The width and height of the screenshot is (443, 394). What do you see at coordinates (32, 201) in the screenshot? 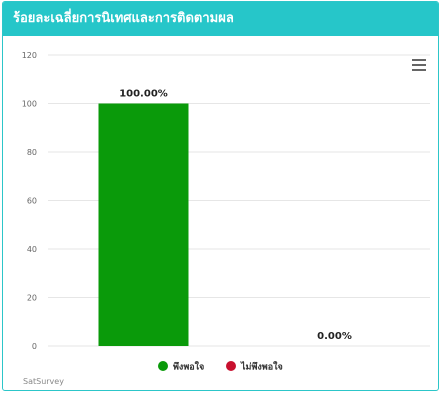
I see `y-tick-label: 60` at bounding box center [32, 201].